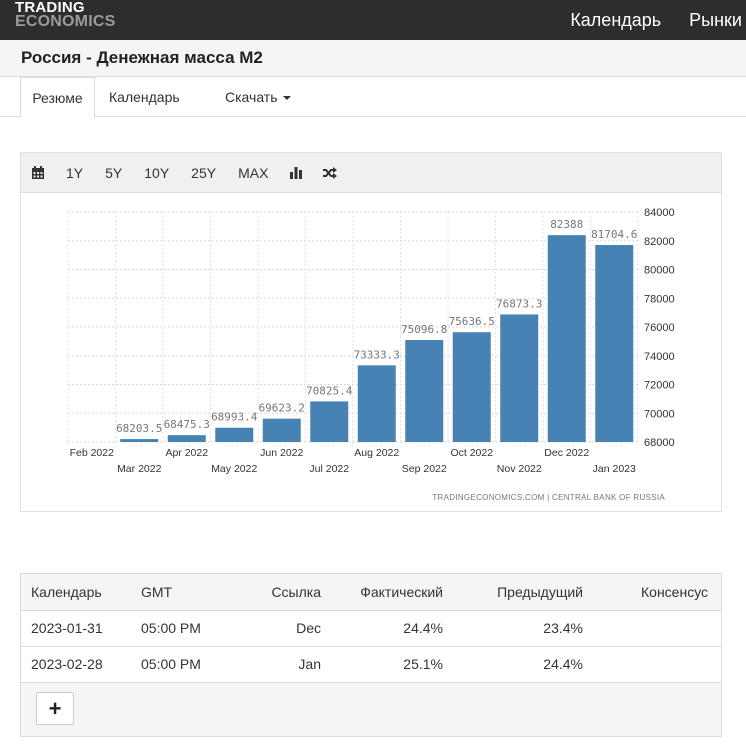 Image resolution: width=746 pixels, height=754 pixels. What do you see at coordinates (186, 453) in the screenshot?
I see `x-tick-label: Apr 2022` at bounding box center [186, 453].